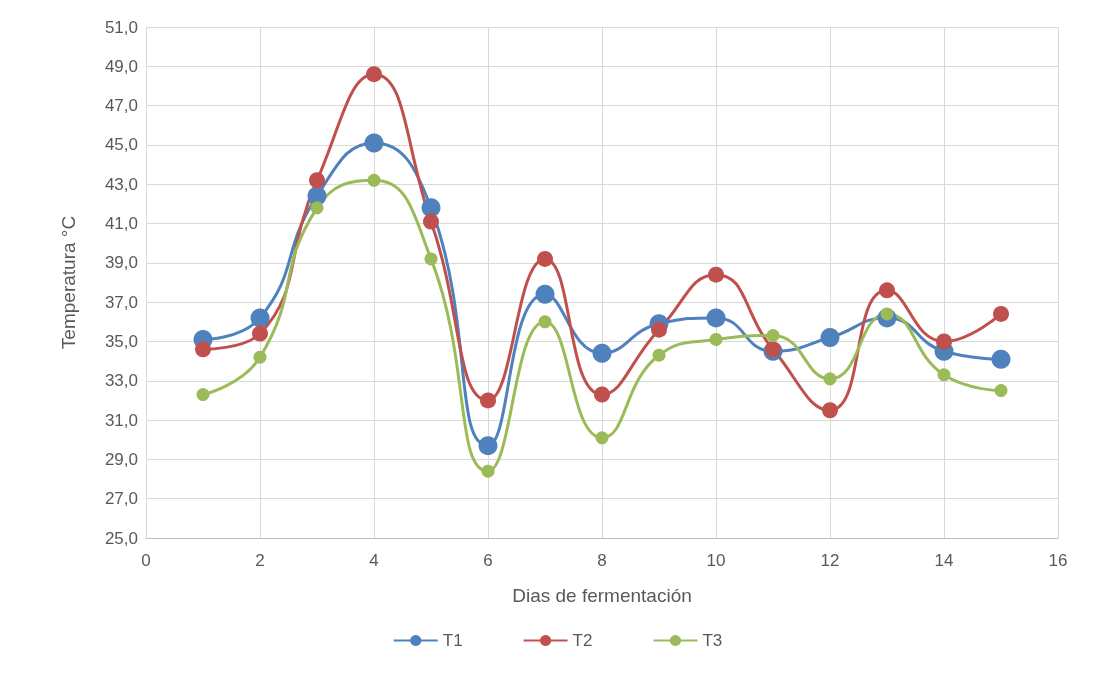  Describe the element at coordinates (488, 560) in the screenshot. I see `x-tick-label: 6` at that location.